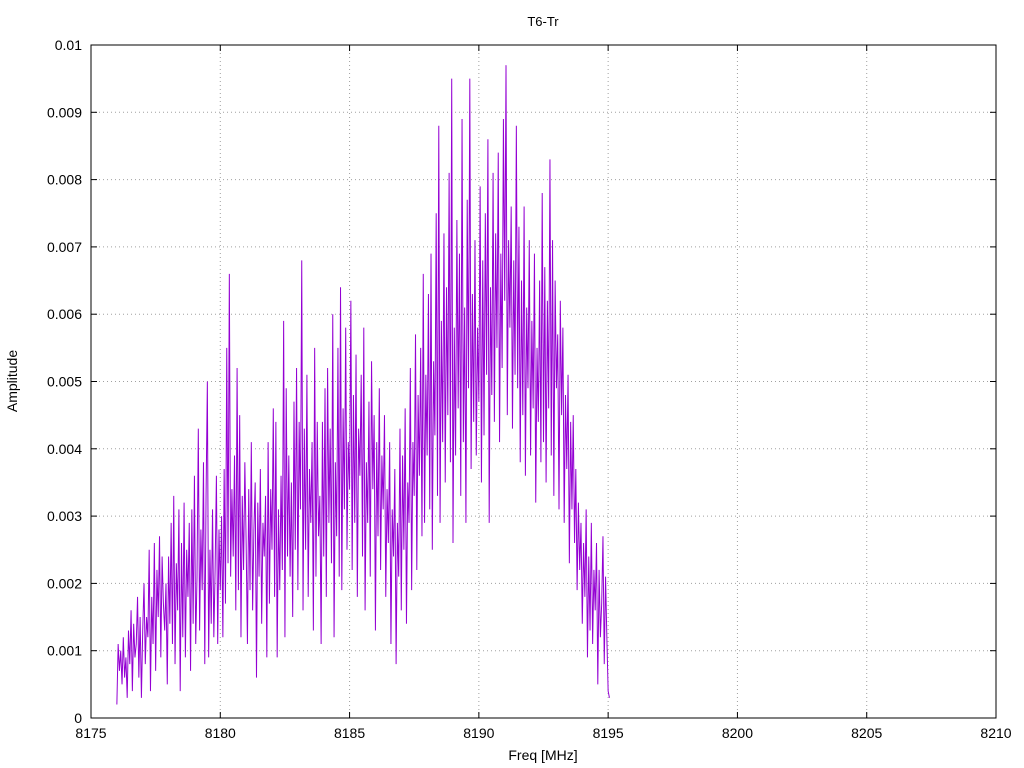 The height and width of the screenshot is (768, 1024). Describe the element at coordinates (64, 112) in the screenshot. I see `y-tick-label: 0.009` at that location.